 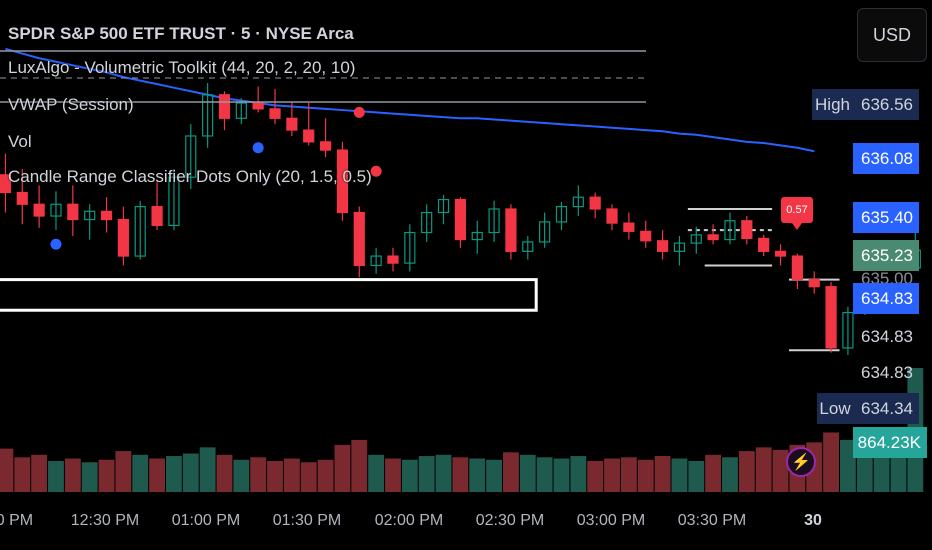 I want to click on price-label-blue: 635.40, so click(x=886, y=217).